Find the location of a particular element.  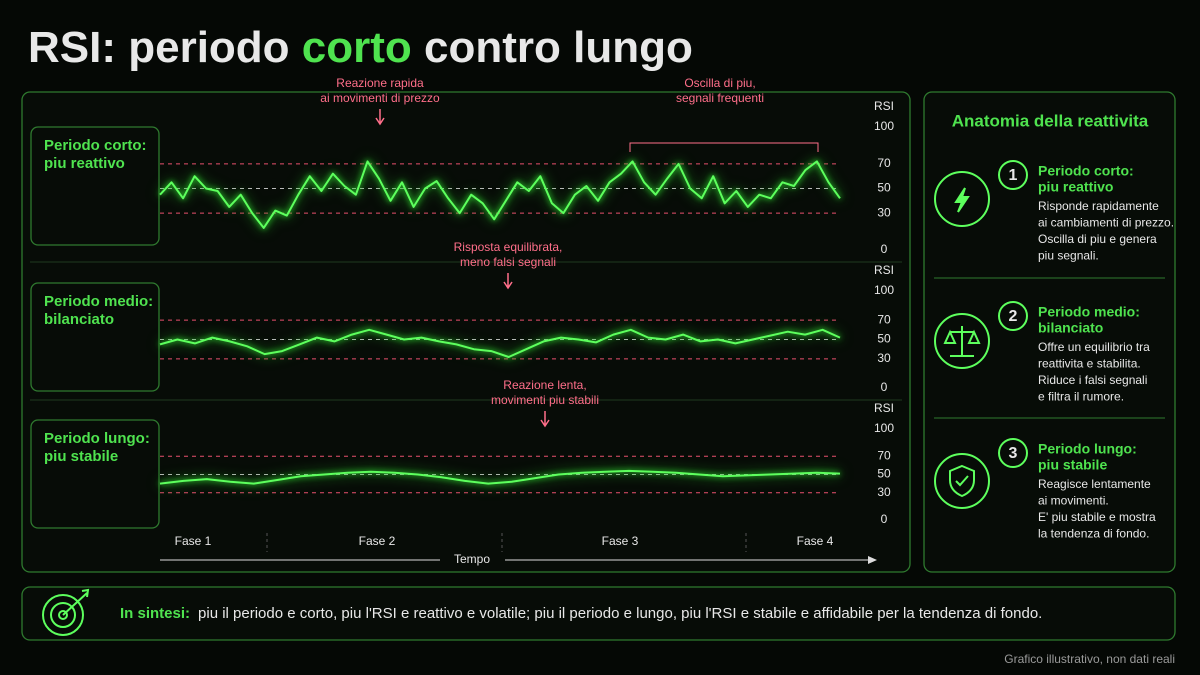

item-number: 3 is located at coordinates (1013, 453).